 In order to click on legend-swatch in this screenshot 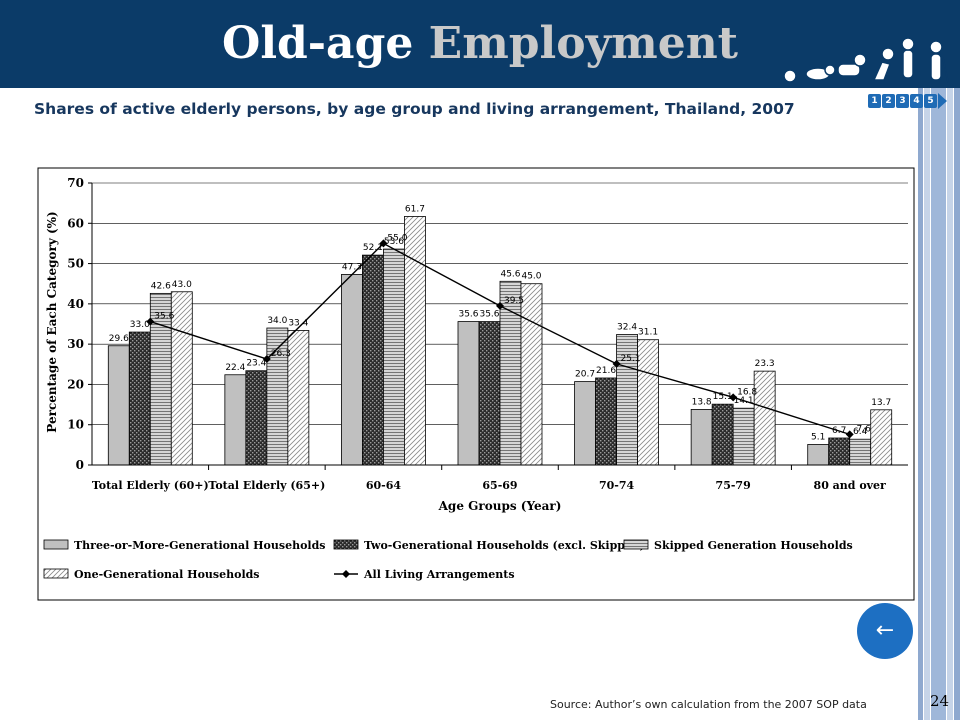, I will do `click(346, 544)`.